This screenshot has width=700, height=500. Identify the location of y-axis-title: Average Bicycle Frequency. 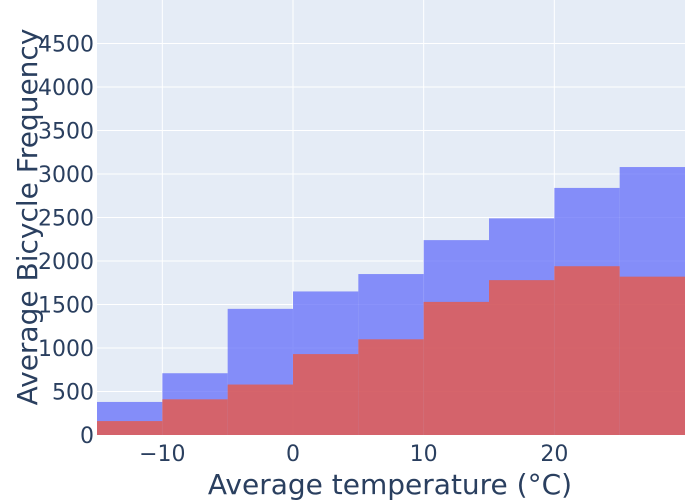
(27, 217).